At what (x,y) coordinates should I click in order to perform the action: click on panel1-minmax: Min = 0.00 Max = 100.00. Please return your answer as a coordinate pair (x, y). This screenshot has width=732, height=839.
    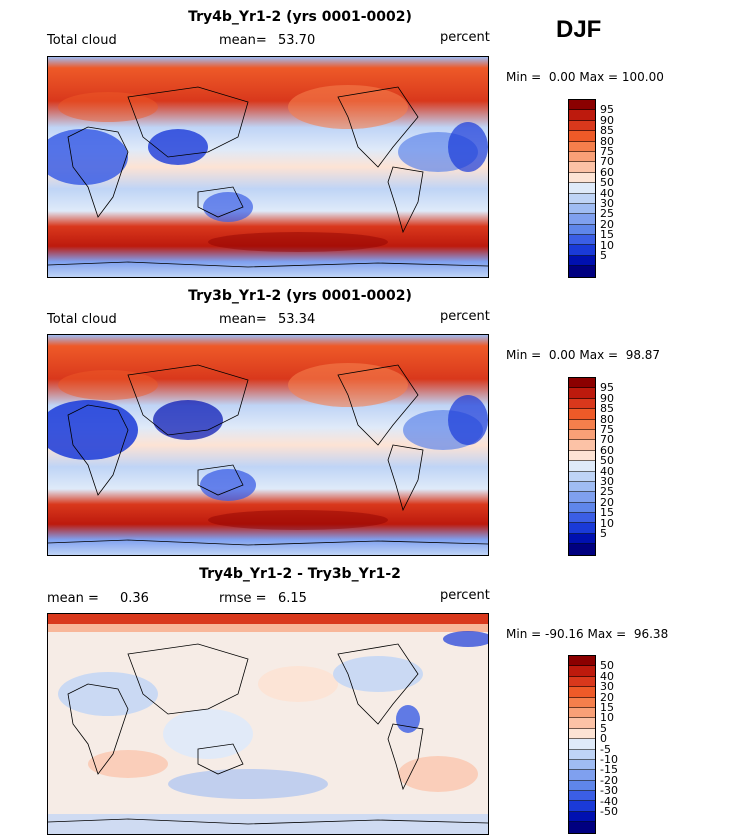
    Looking at the image, I should click on (585, 77).